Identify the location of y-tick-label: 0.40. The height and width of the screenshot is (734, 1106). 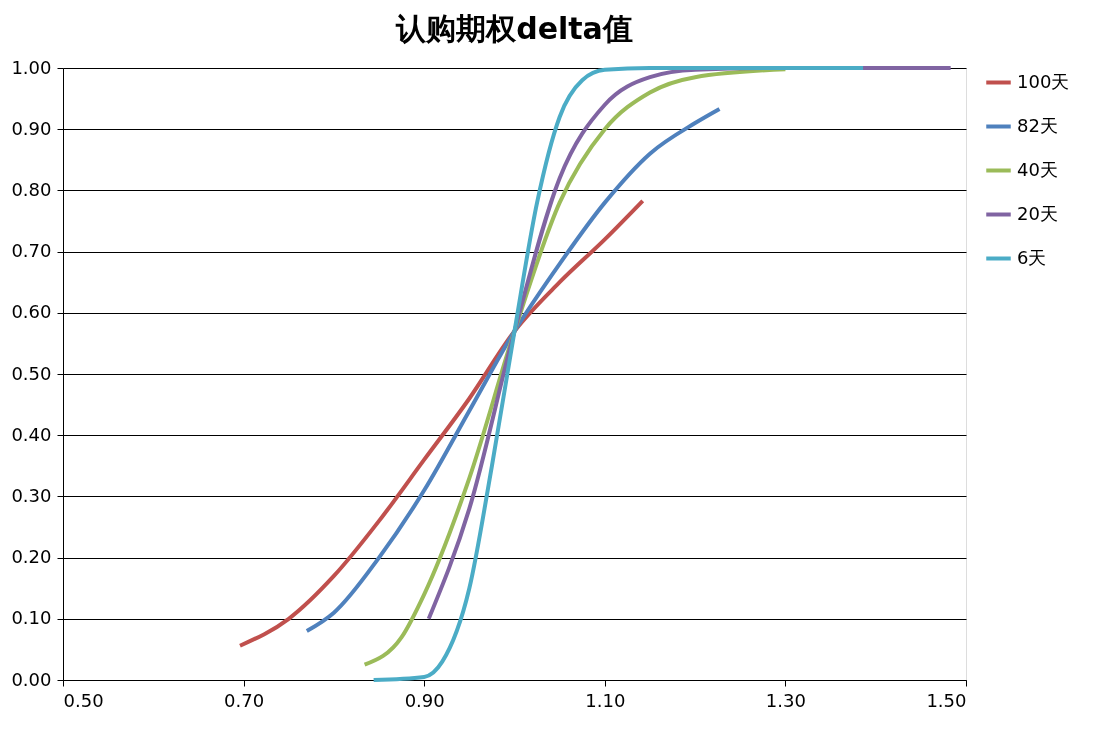
(31, 434).